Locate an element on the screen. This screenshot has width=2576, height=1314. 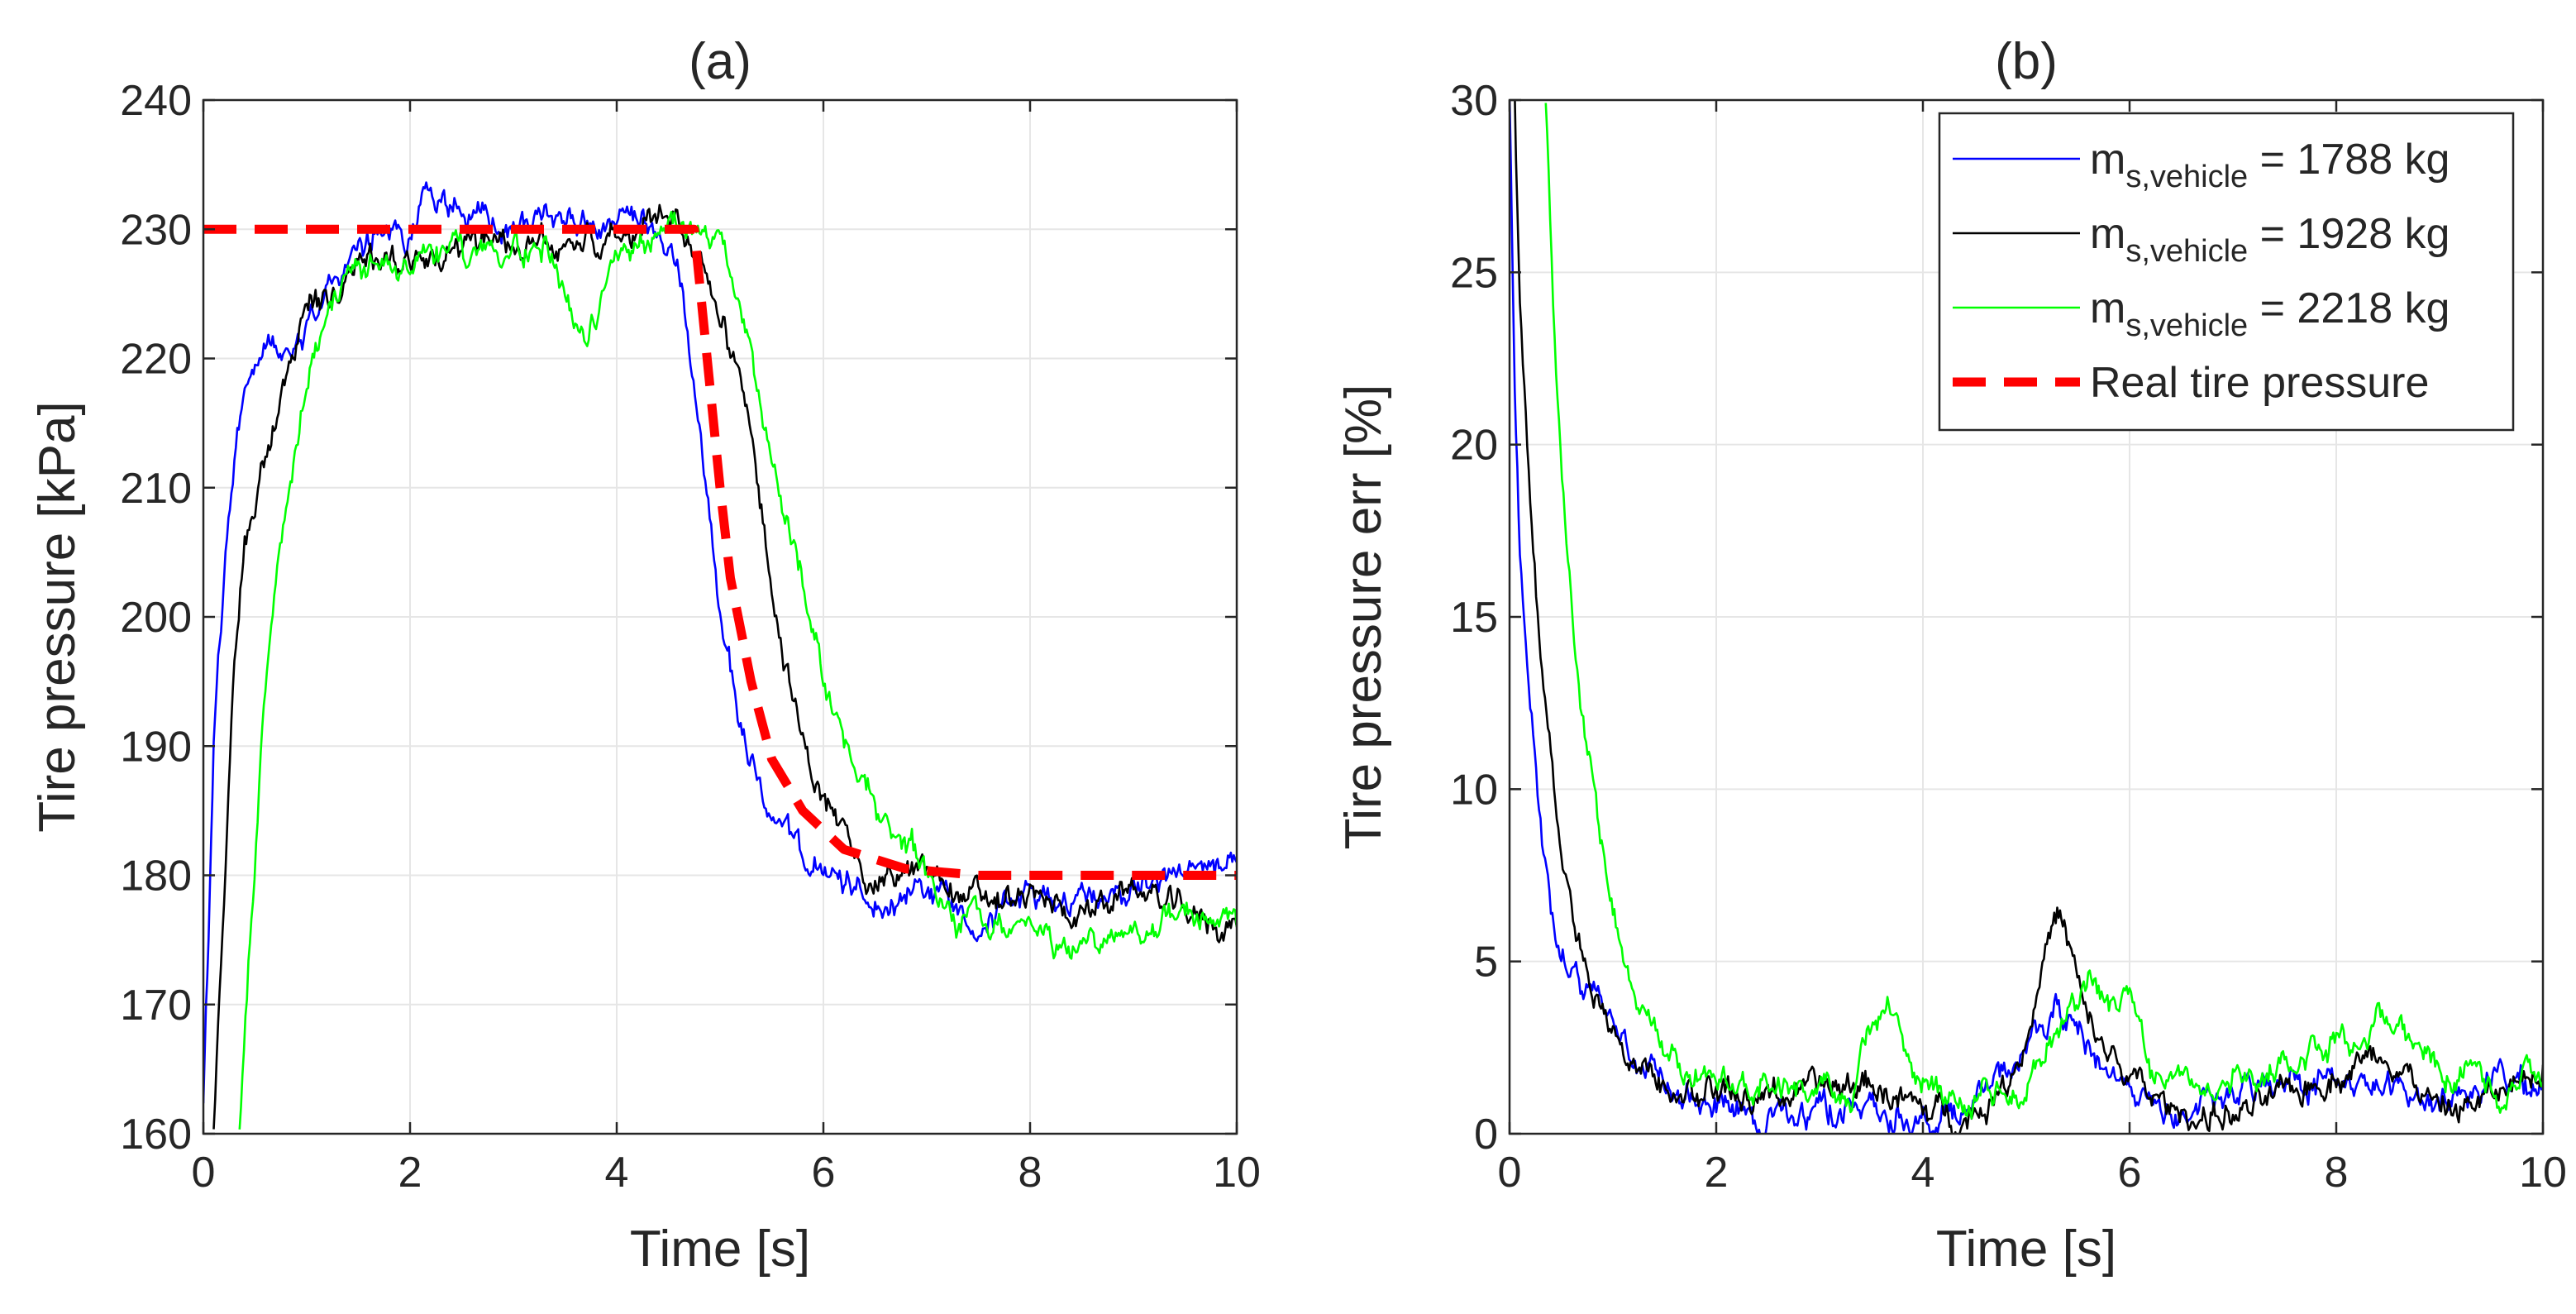
y-axis-label: Tire pressure err [%] is located at coordinates (1363, 617).